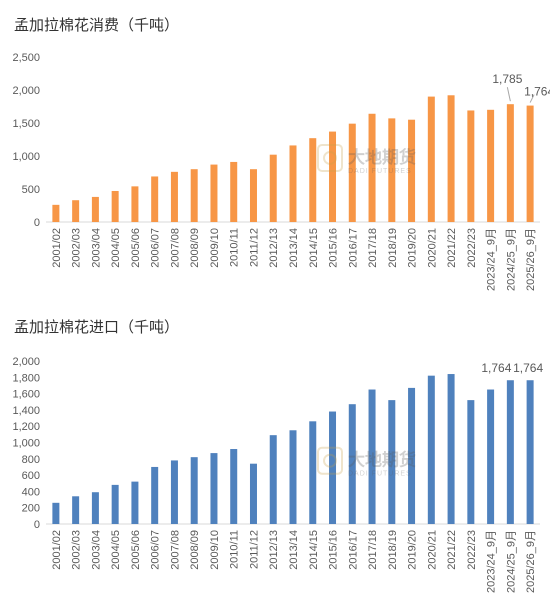 This screenshot has width=550, height=606. I want to click on y-tick-label: 2,500, so click(26, 58).